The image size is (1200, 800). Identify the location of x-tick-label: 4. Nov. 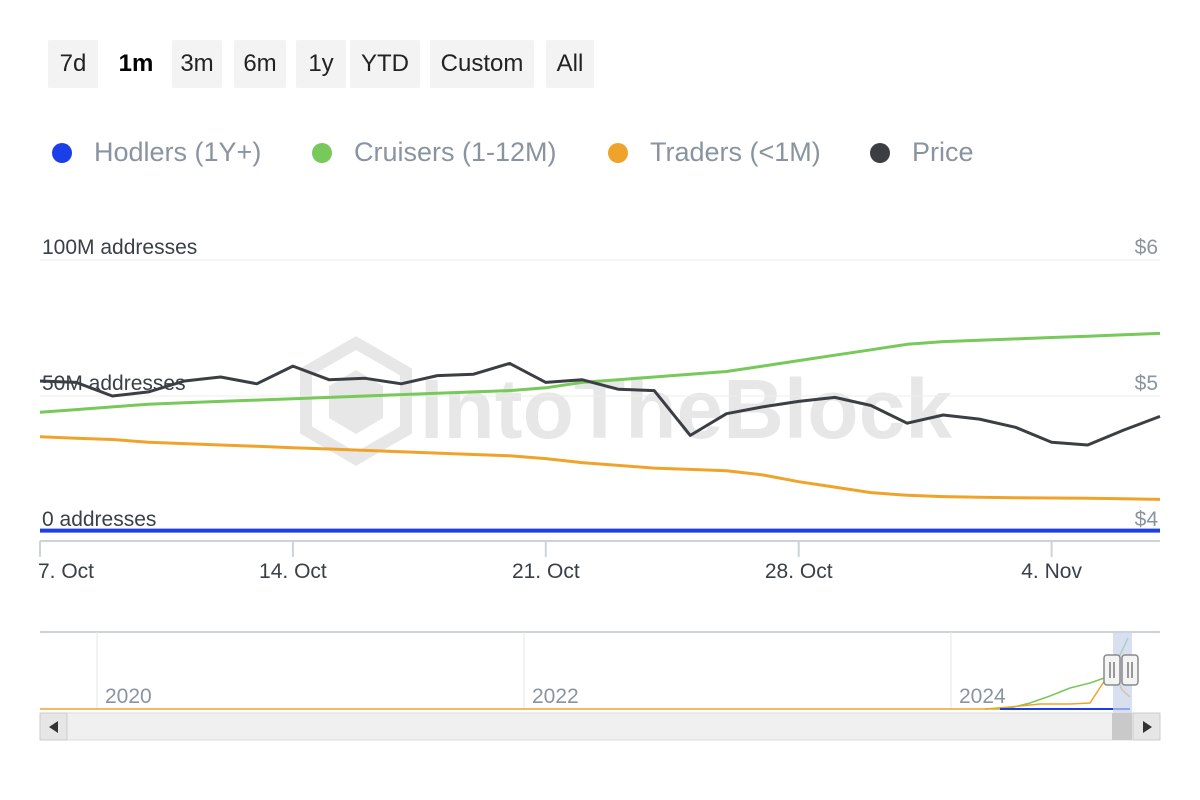
(1051, 571).